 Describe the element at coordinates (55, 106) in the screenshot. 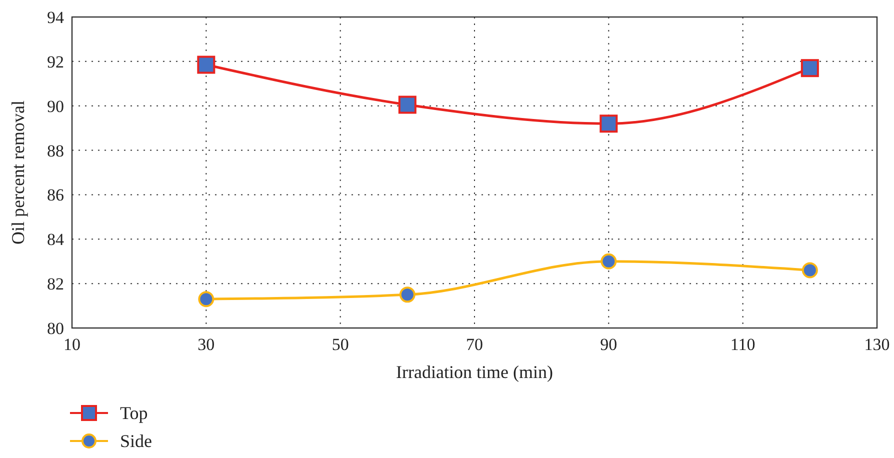

I see `y-tick-label: 90` at that location.